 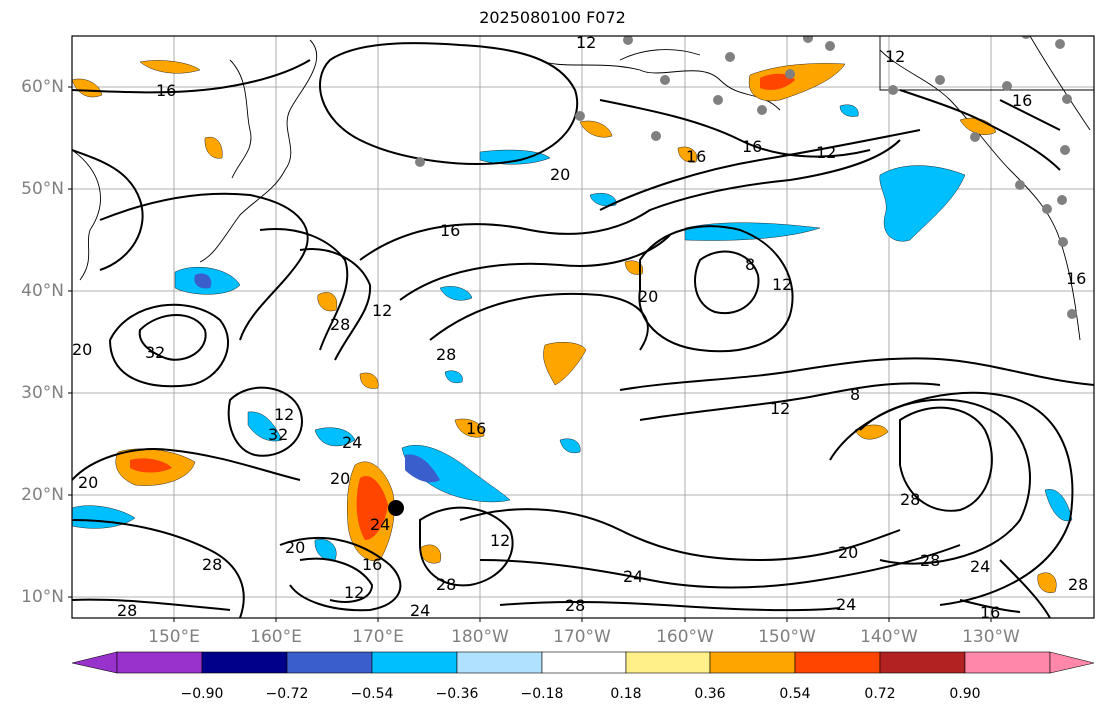 I want to click on colorbar-extend-min, so click(x=94, y=662).